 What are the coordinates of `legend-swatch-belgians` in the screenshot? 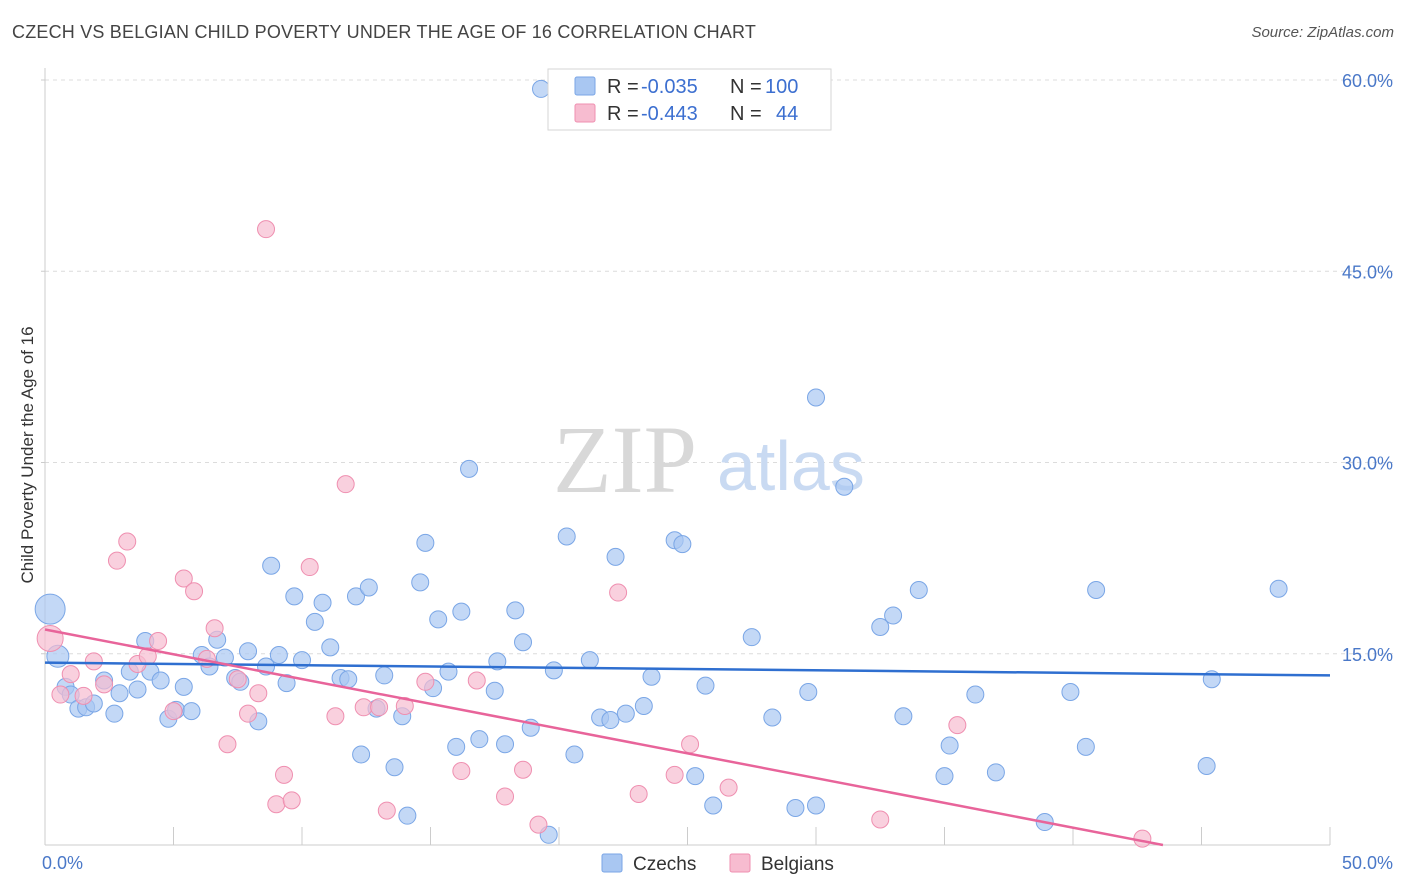 It's located at (740, 863).